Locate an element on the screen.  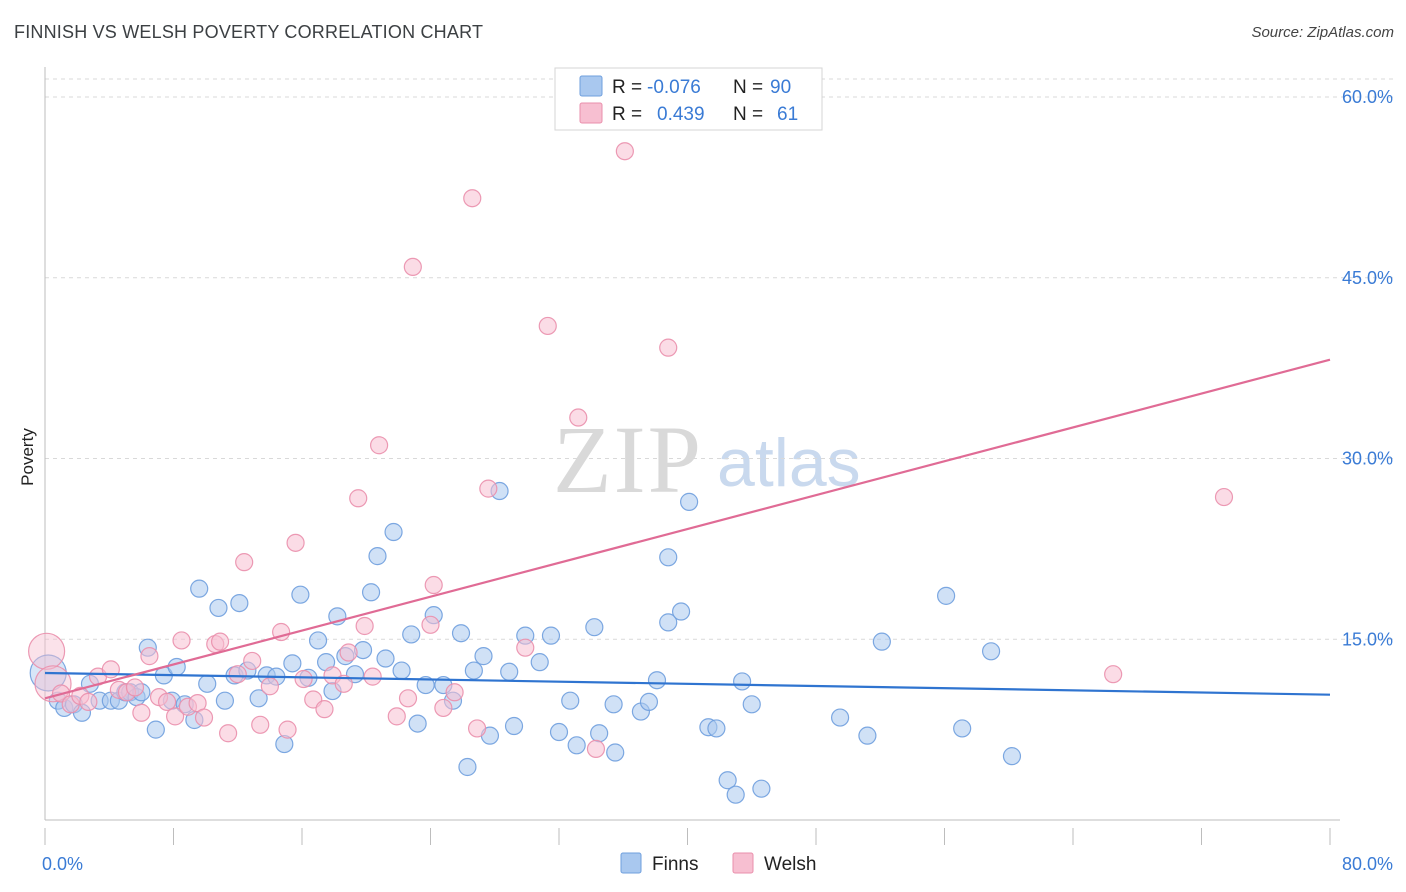
y-tick-label: 45.0% is located at coordinates (1367, 278).